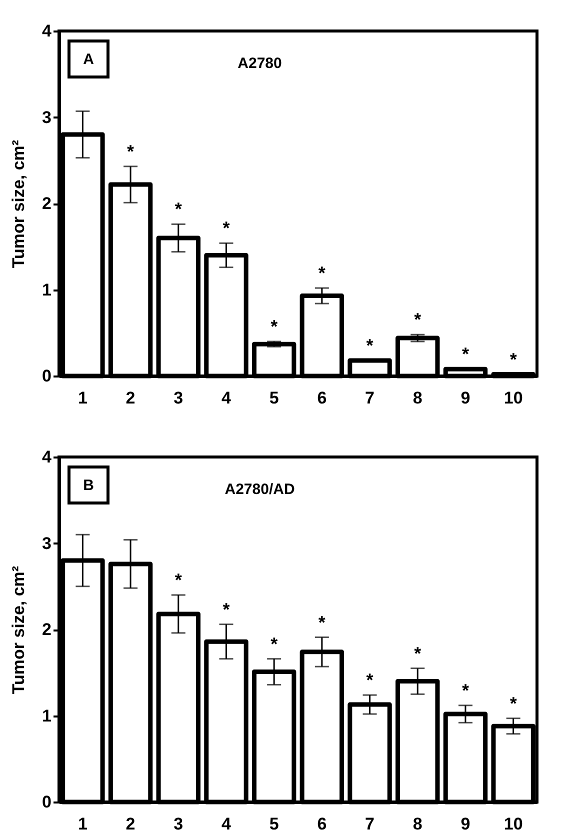 Image resolution: width=568 pixels, height=840 pixels. Describe the element at coordinates (260, 63) in the screenshot. I see `text: A2780` at that location.